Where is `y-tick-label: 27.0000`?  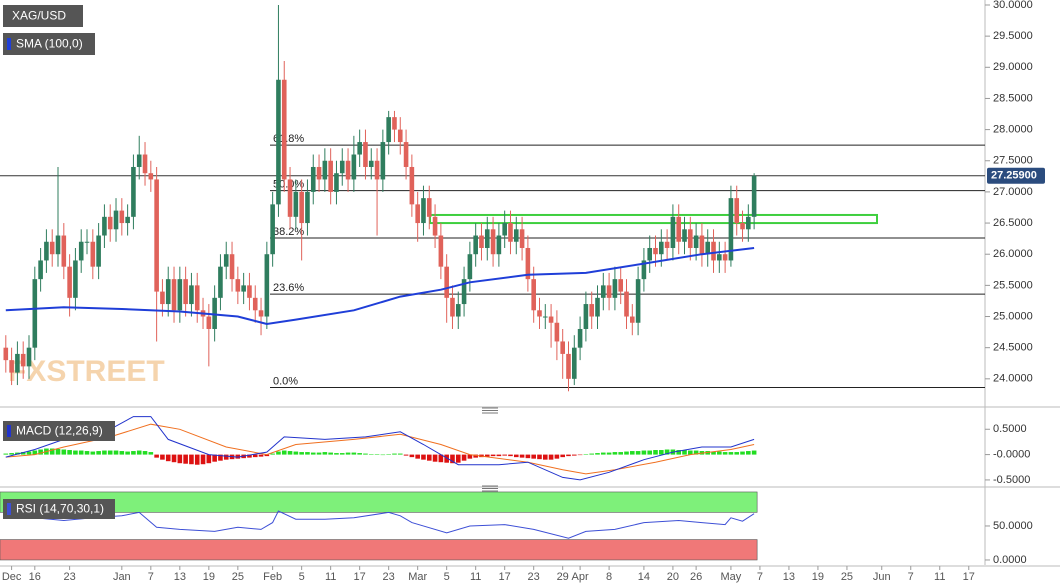
y-tick-label: 27.0000 is located at coordinates (1013, 192).